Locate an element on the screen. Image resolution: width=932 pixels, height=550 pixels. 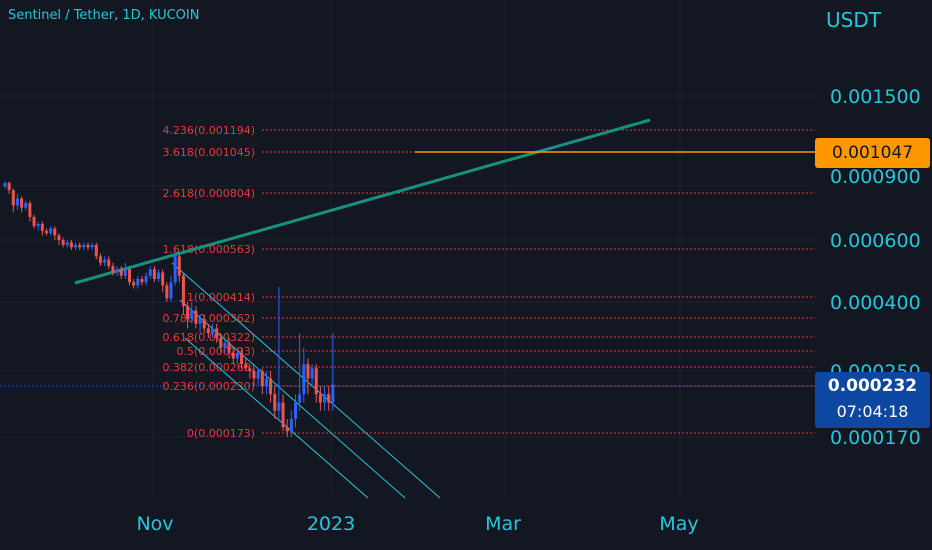
fib-label-8: 0.382(0.000265) is located at coordinates (208, 367).